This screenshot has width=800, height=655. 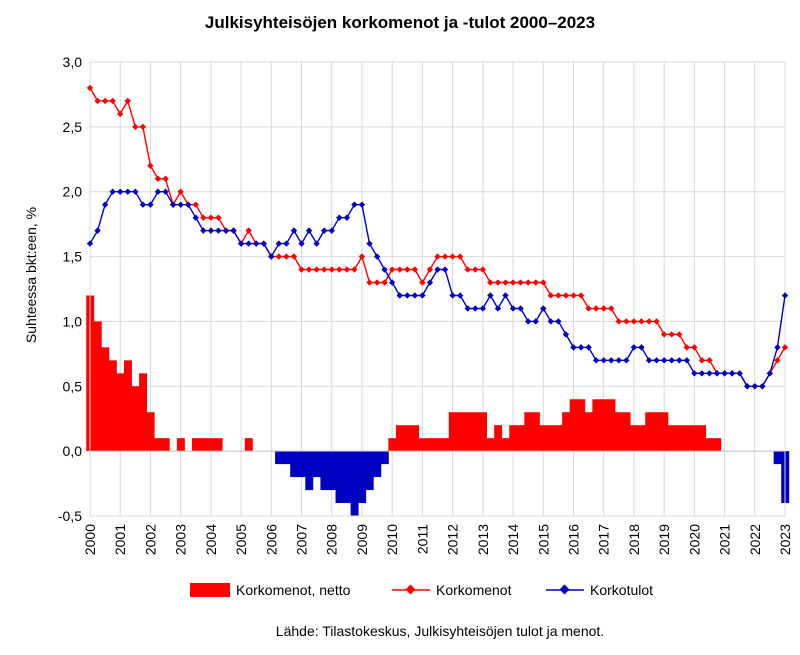 What do you see at coordinates (604, 539) in the screenshot?
I see `x-tick-label: 2017` at bounding box center [604, 539].